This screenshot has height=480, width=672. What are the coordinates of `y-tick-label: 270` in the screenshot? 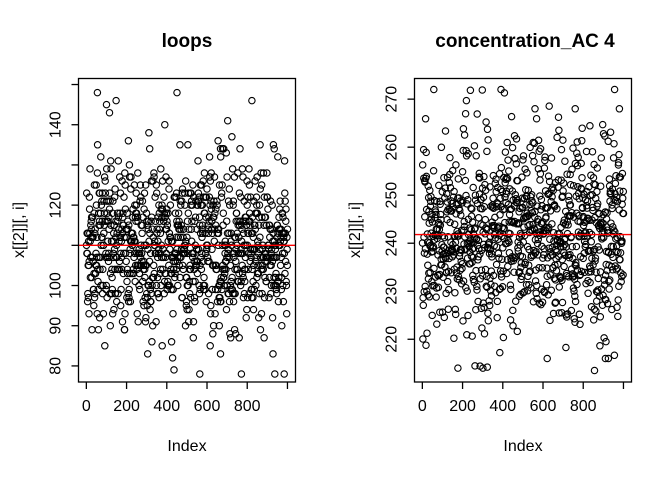 It's located at (392, 99).